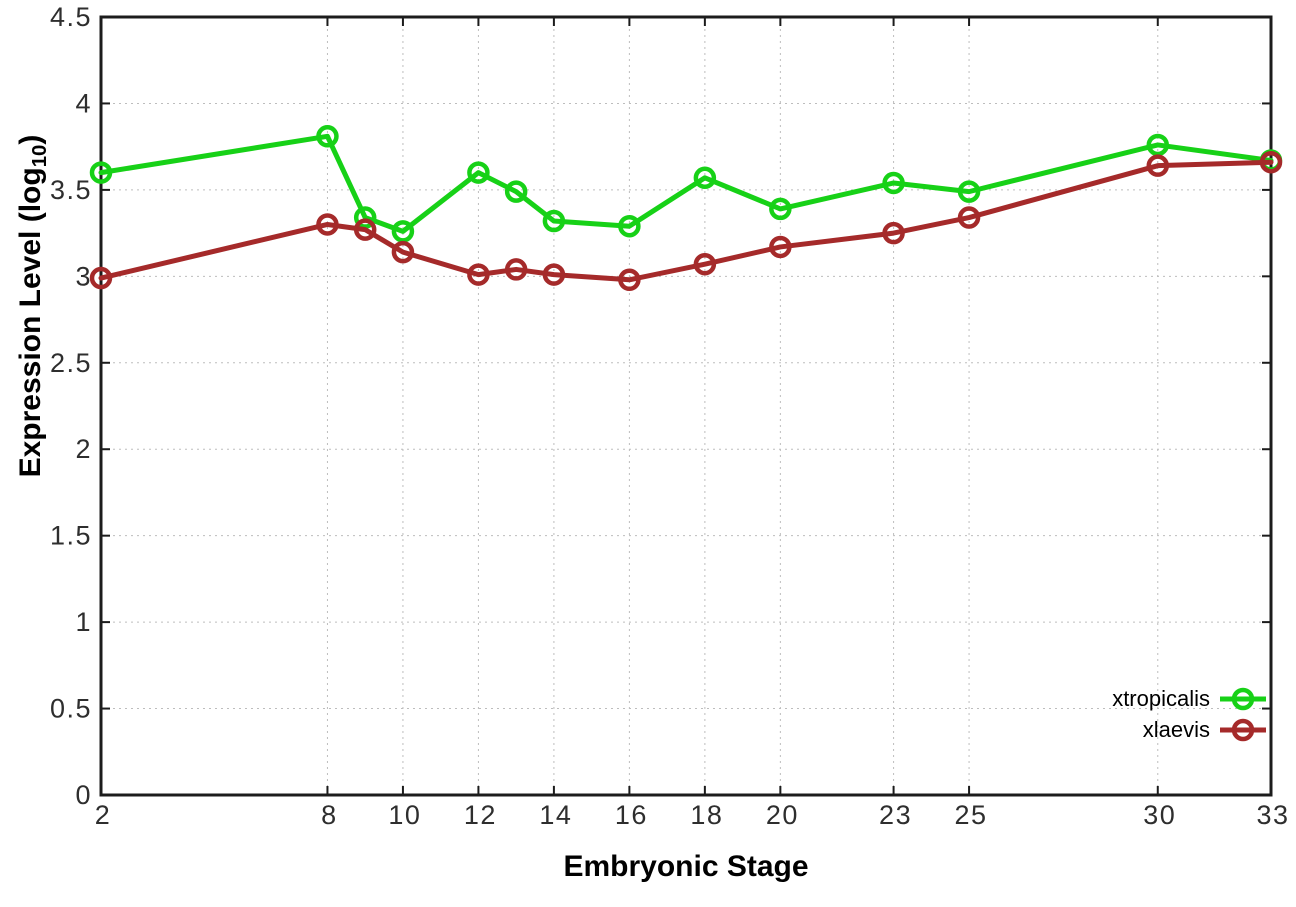 The image size is (1296, 907). I want to click on y-tick-label: 3, so click(83, 276).